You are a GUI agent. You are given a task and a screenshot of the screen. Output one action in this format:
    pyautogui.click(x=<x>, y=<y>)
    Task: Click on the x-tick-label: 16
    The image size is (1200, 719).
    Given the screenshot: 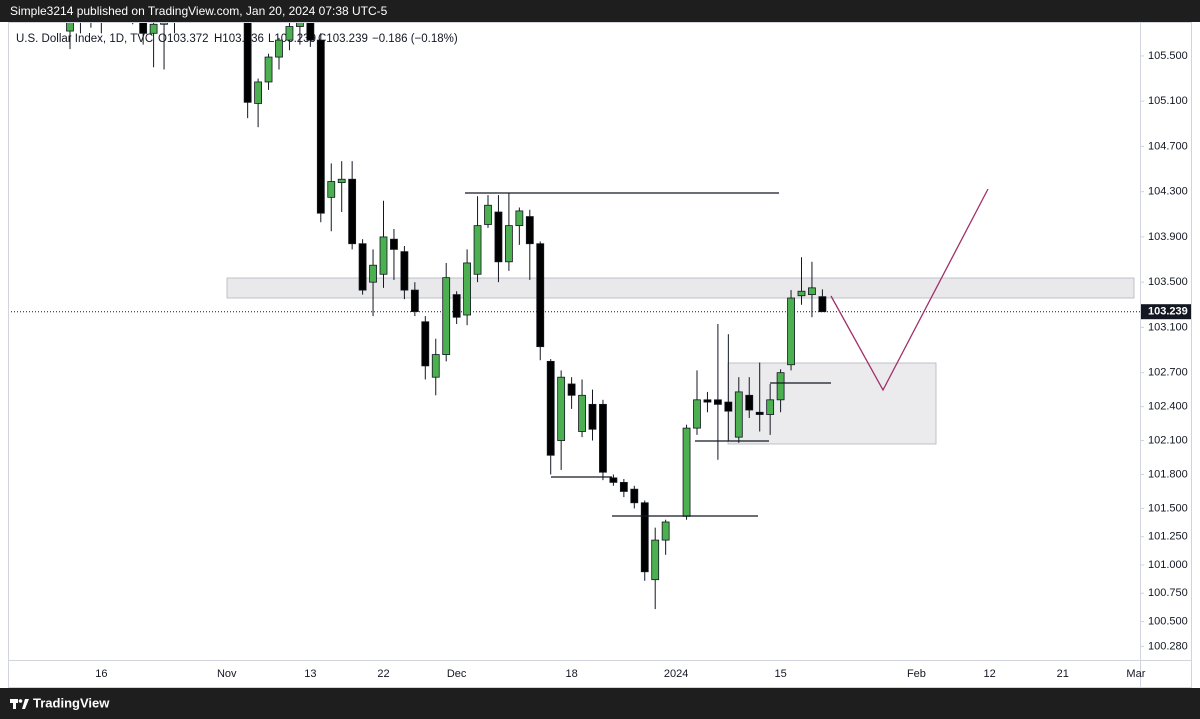 What is the action you would take?
    pyautogui.click(x=101, y=674)
    